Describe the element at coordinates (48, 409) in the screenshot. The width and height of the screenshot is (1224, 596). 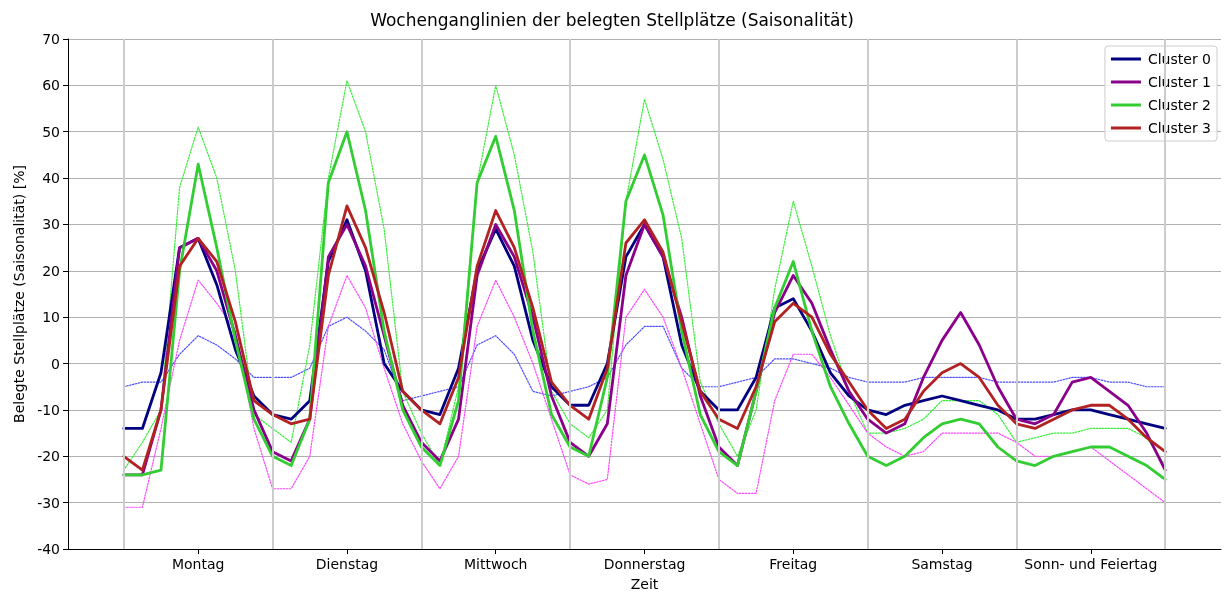
I see `y-tick-label: -10` at that location.